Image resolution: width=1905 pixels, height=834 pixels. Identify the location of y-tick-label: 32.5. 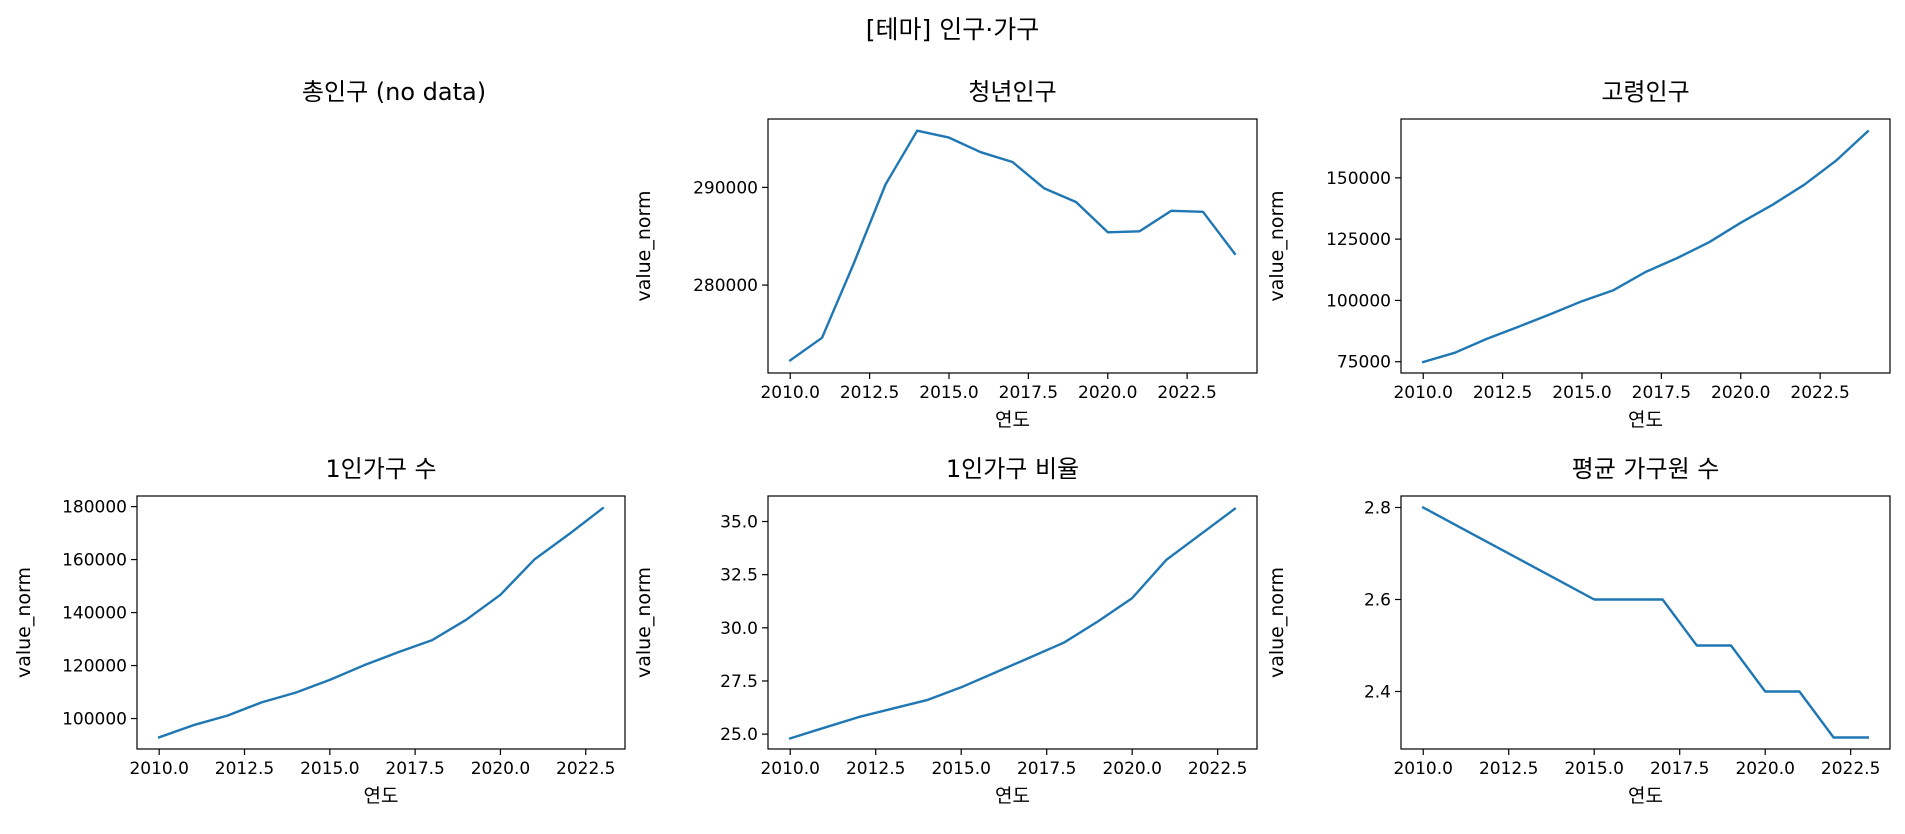
(739, 576).